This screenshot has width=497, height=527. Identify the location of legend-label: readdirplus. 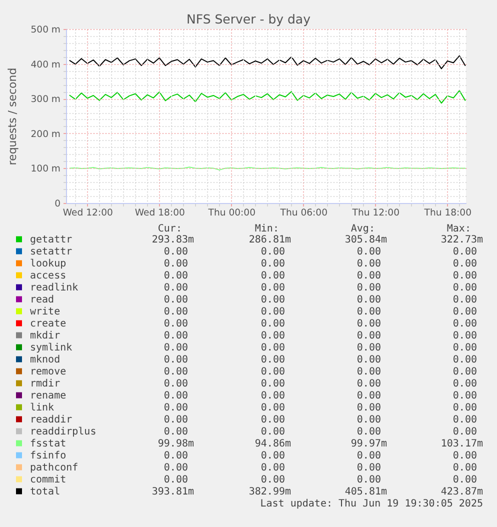
(63, 432).